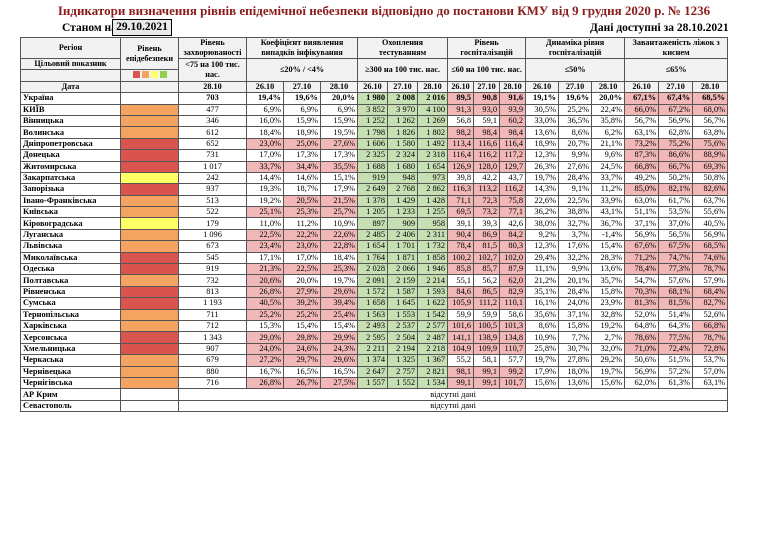 Image resolution: width=768 pixels, height=542 pixels. What do you see at coordinates (487, 303) in the screenshot?
I see `hosp-value: 111,2` at bounding box center [487, 303].